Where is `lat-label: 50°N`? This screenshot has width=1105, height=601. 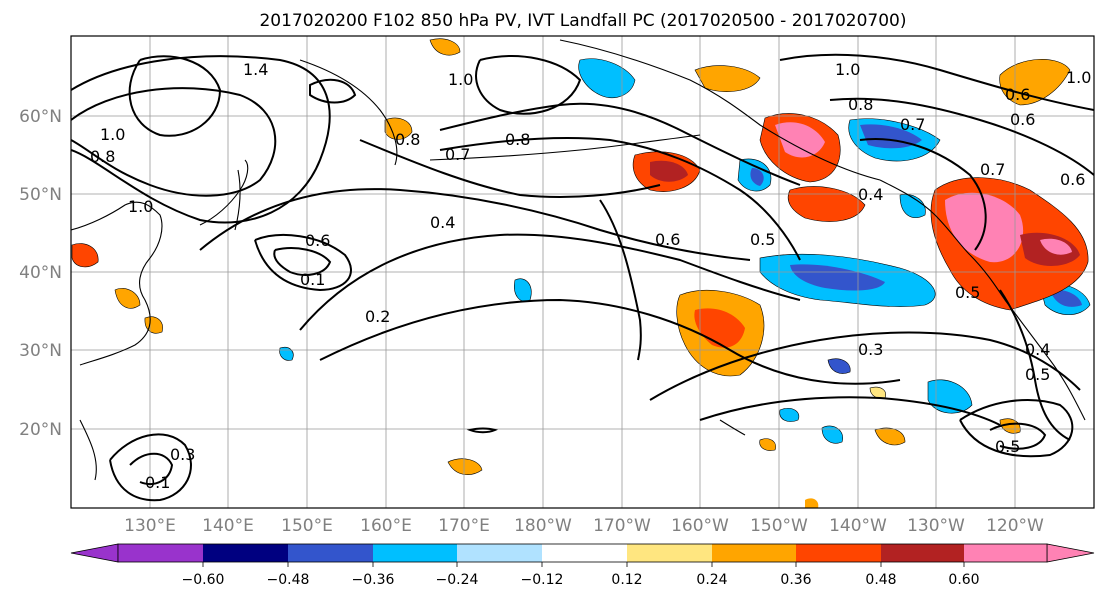 lat-label: 50°N is located at coordinates (40, 195).